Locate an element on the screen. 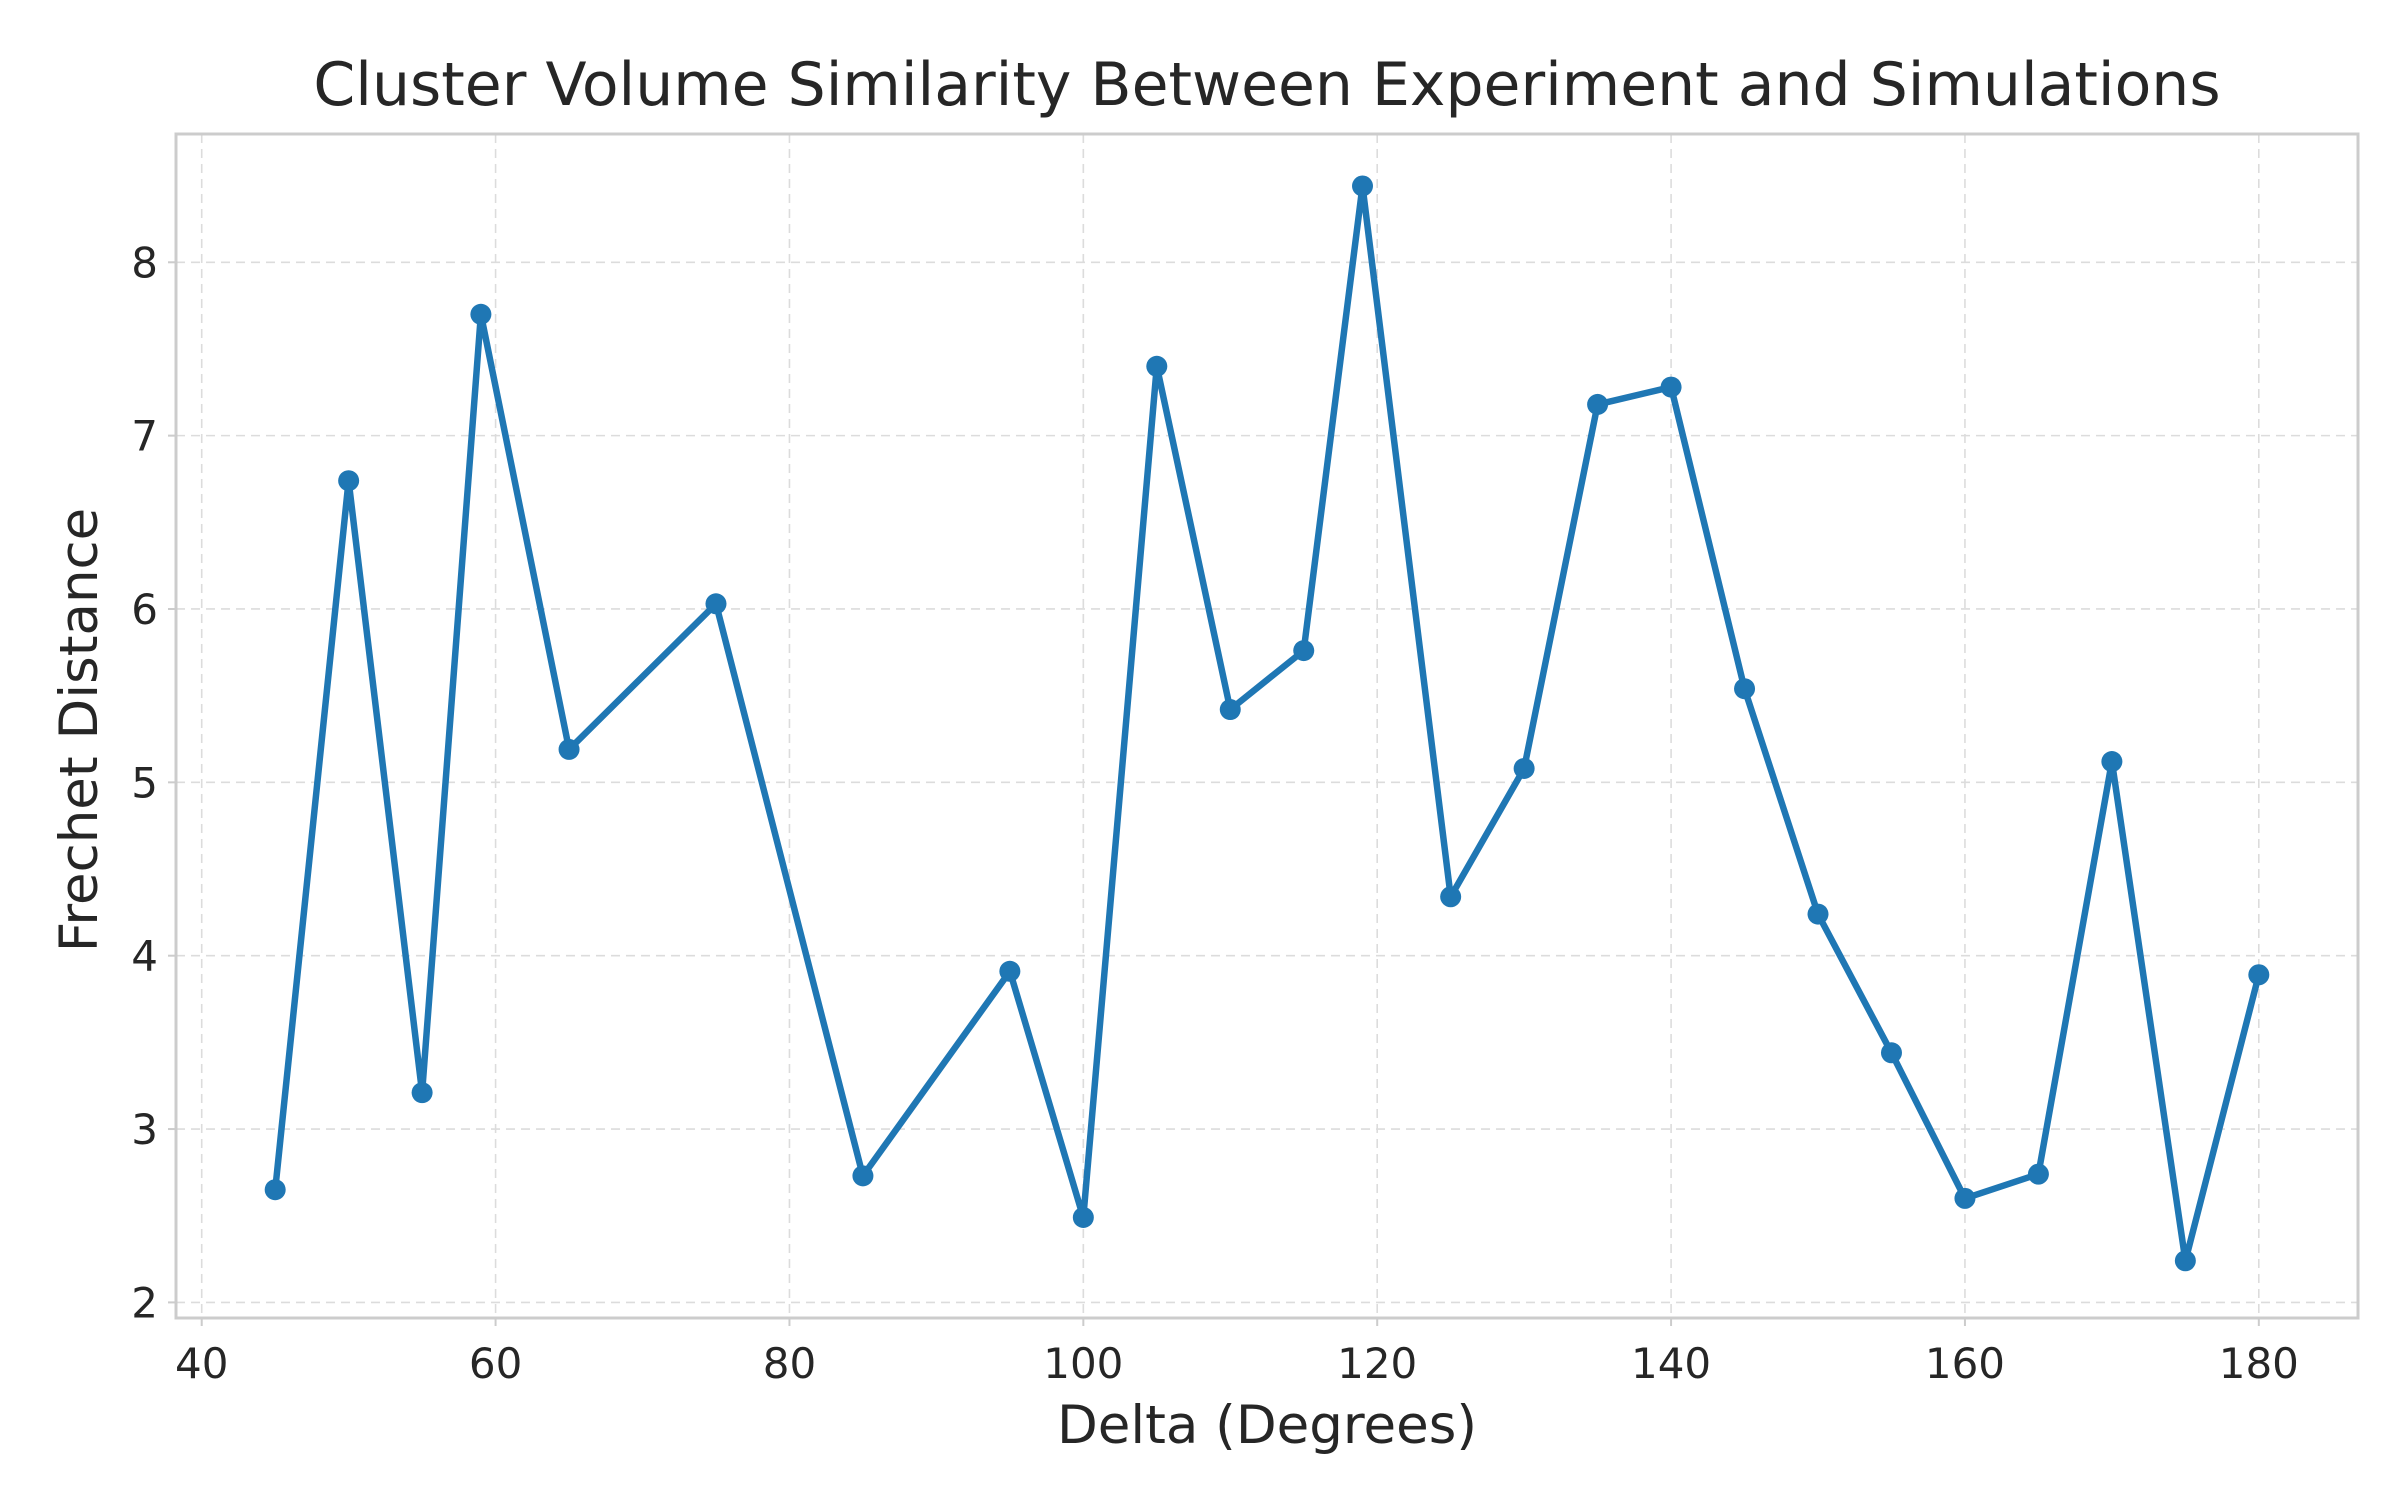 This screenshot has height=1505, width=2400. x-tick-label: 60 is located at coordinates (495, 1363).